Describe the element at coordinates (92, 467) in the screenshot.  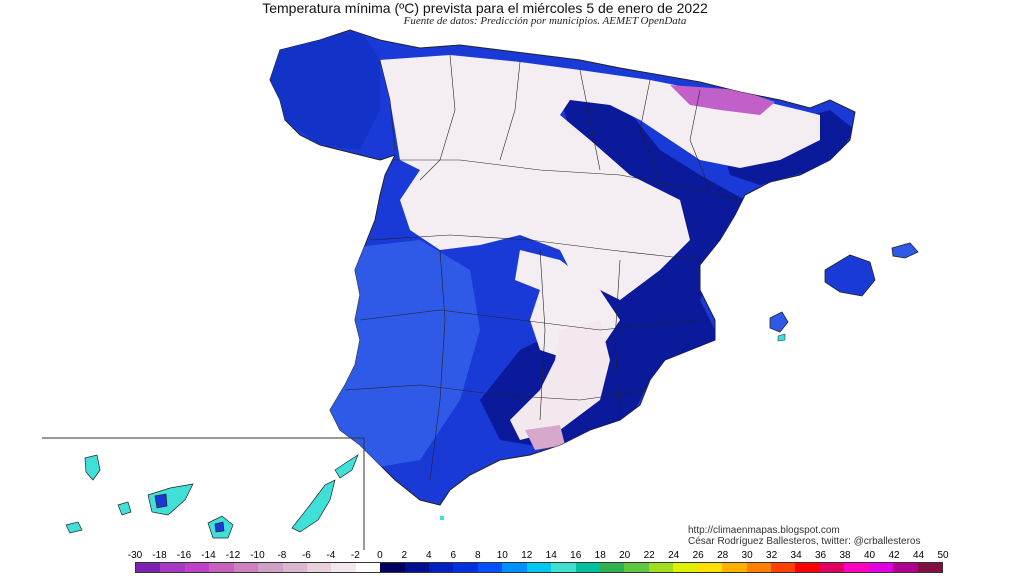
I see `la-palma` at that location.